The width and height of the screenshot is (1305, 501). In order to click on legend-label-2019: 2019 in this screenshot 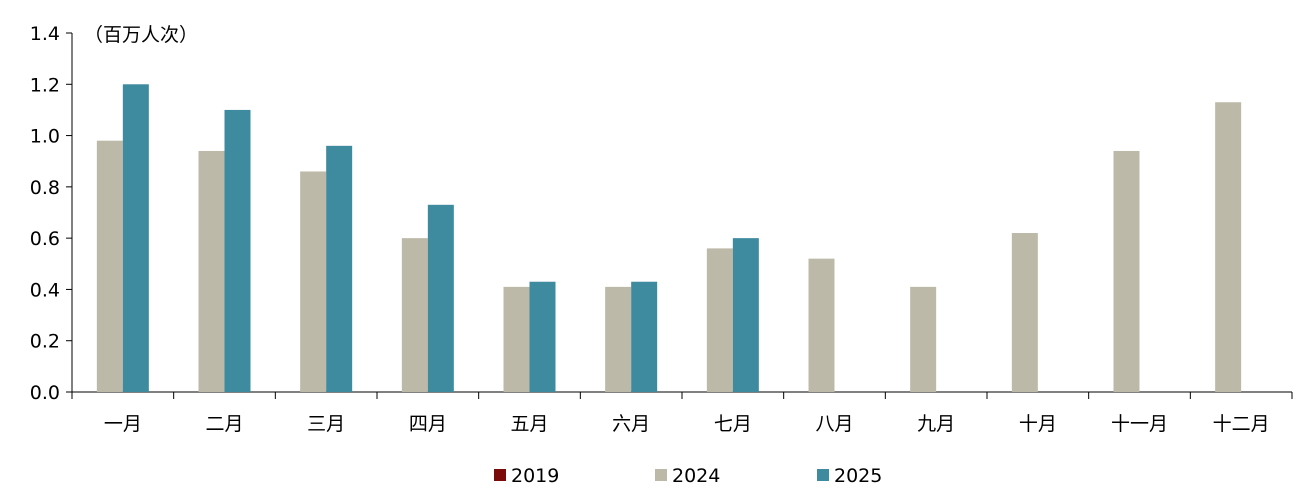, I will do `click(535, 476)`.